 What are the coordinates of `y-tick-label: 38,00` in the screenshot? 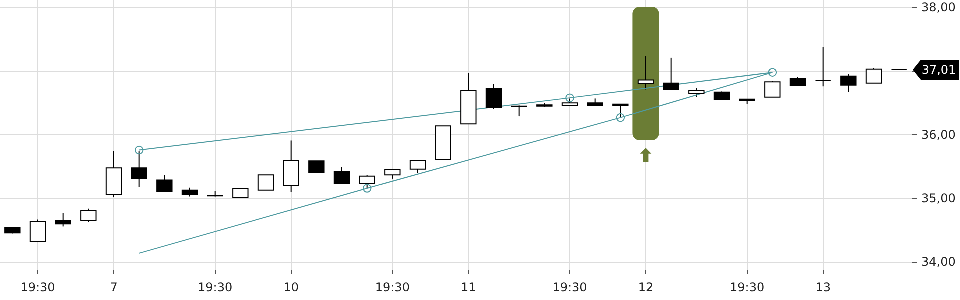 It's located at (939, 7).